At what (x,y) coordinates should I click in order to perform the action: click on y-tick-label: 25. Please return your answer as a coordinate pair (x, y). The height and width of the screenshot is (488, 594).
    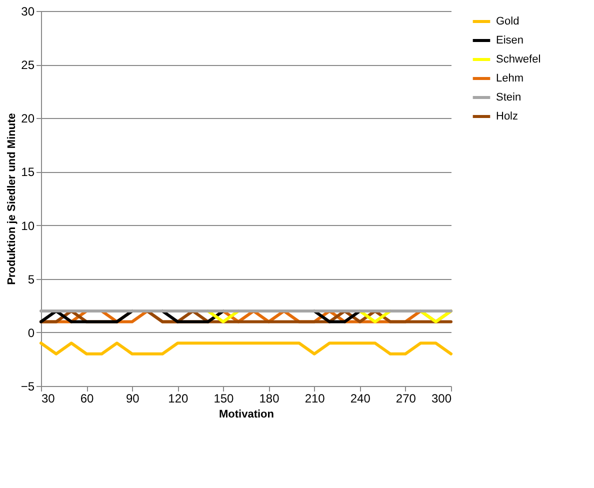
    Looking at the image, I should click on (28, 65).